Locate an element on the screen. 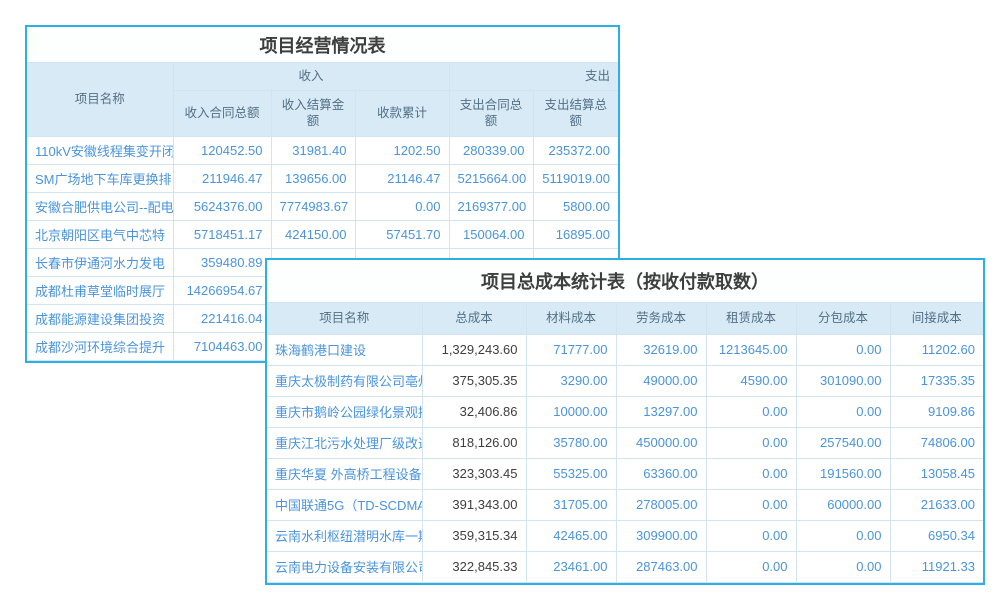  cell-receipts: 1202.50 is located at coordinates (402, 150).